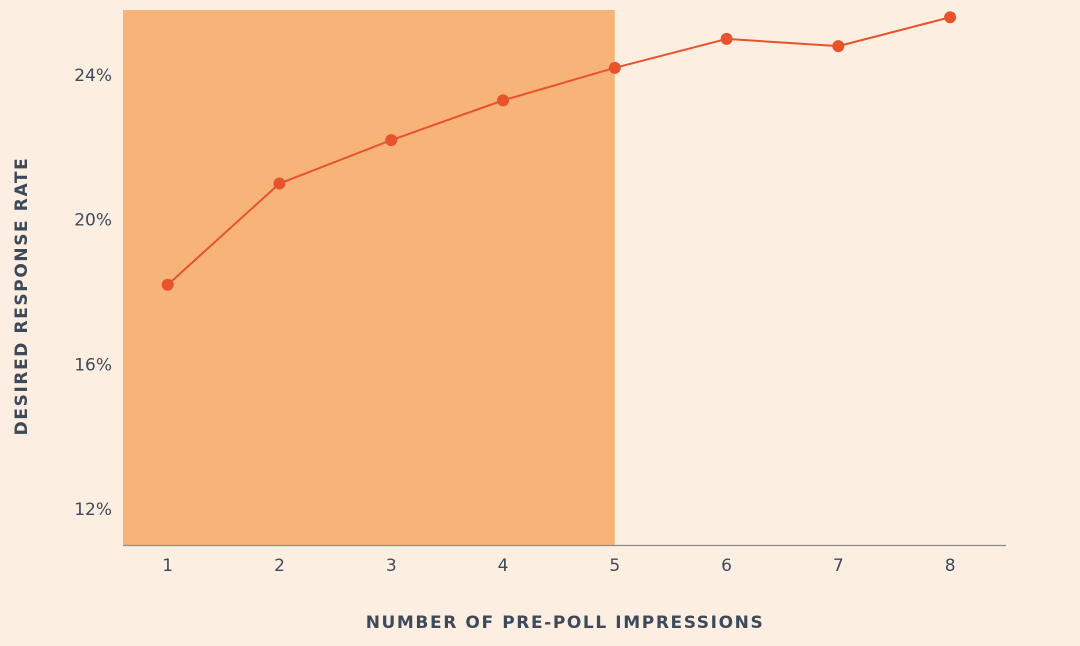 The width and height of the screenshot is (1080, 646). Describe the element at coordinates (93, 221) in the screenshot. I see `y-tick-label: 20%` at that location.